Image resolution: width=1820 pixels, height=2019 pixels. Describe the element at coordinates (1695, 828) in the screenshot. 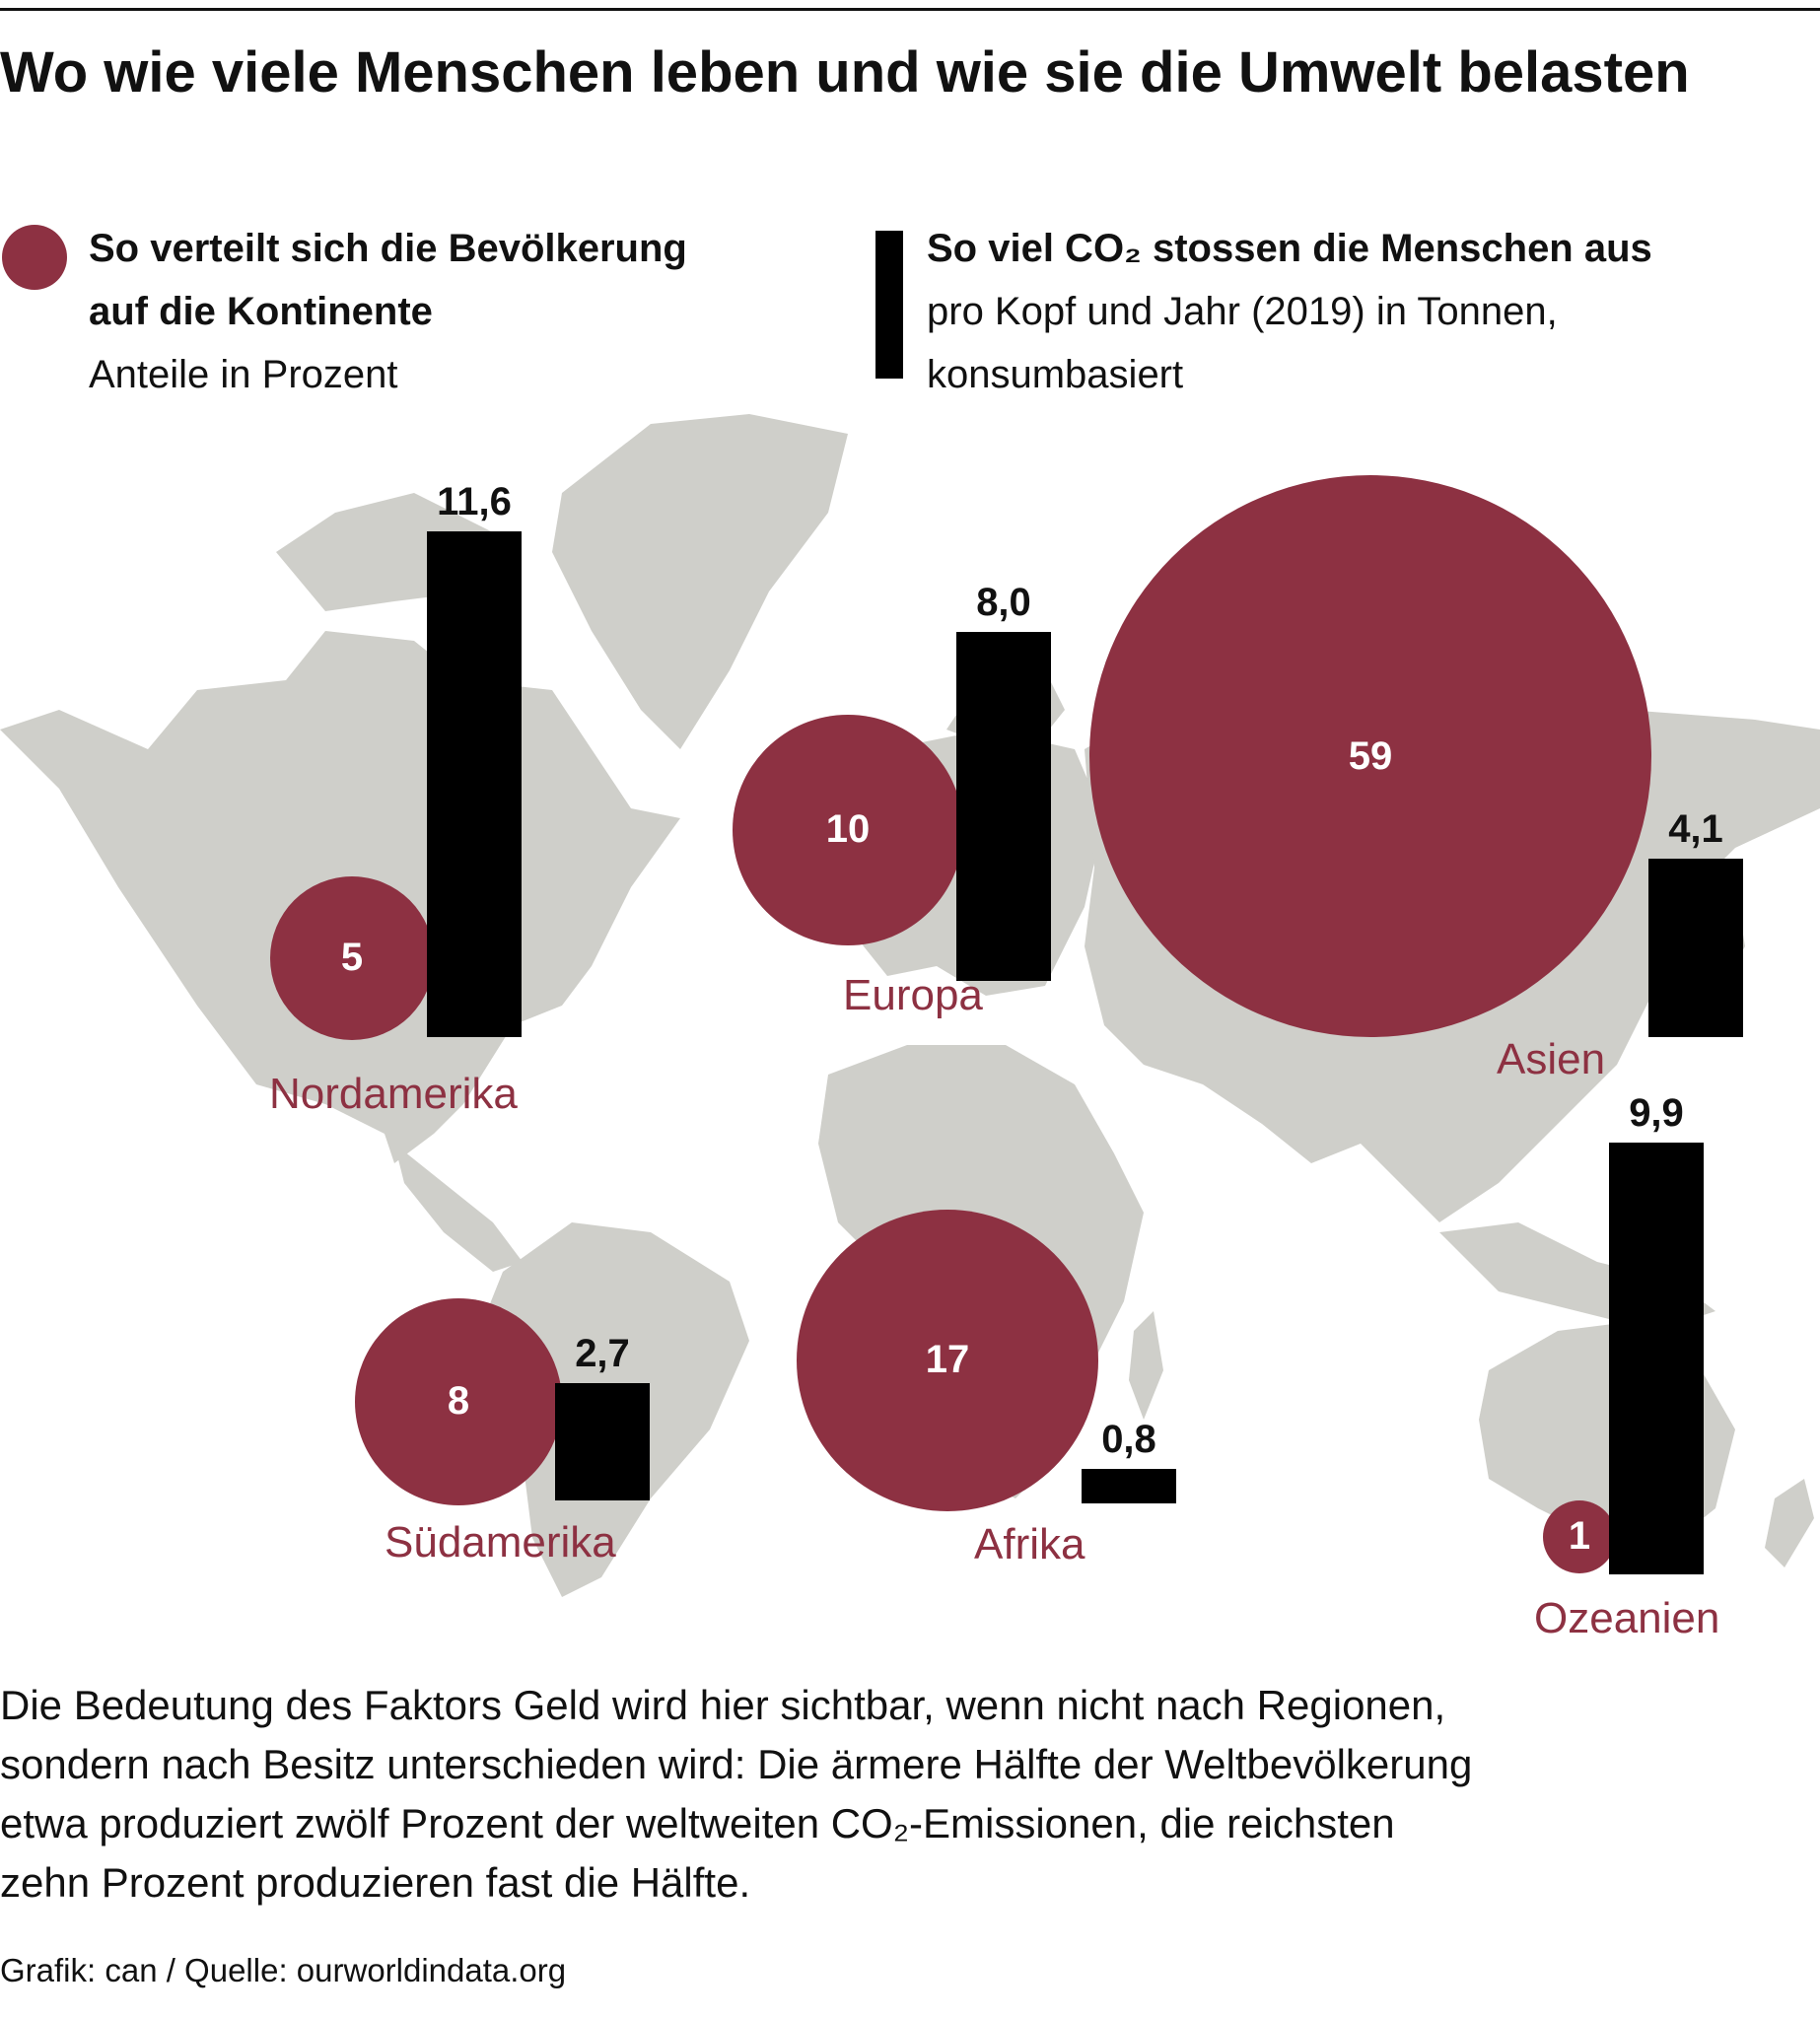

I see `bar-value-asien: 4,1` at that location.